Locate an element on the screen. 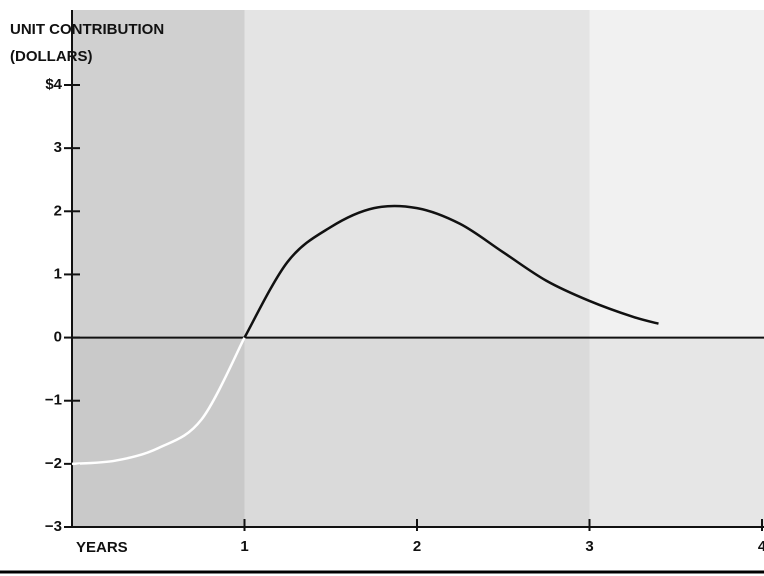 This screenshot has height=576, width=764. x-tick-label: 4 is located at coordinates (761, 546).